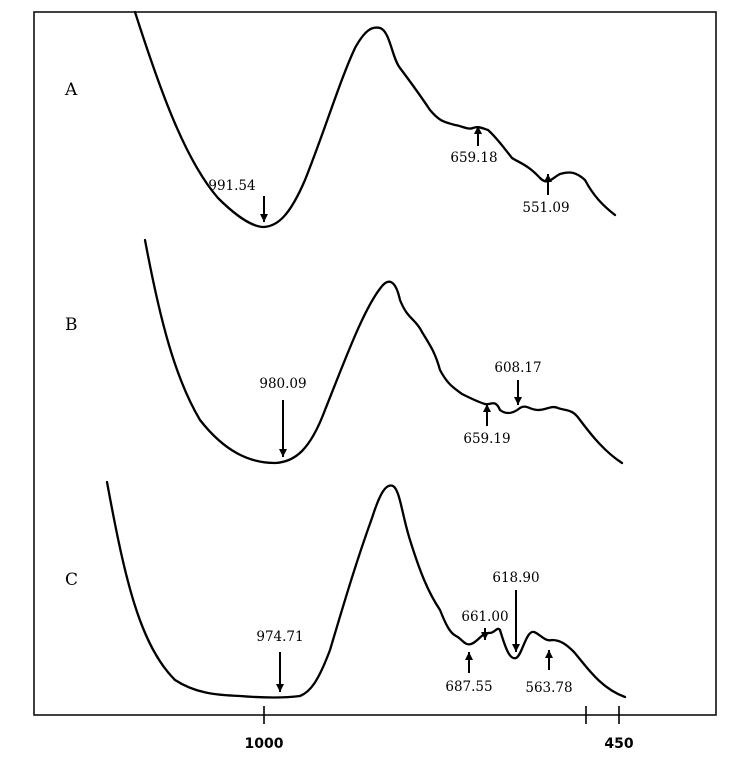 The width and height of the screenshot is (749, 762). I want to click on peak-label-c-1: 687.55, so click(468, 687).